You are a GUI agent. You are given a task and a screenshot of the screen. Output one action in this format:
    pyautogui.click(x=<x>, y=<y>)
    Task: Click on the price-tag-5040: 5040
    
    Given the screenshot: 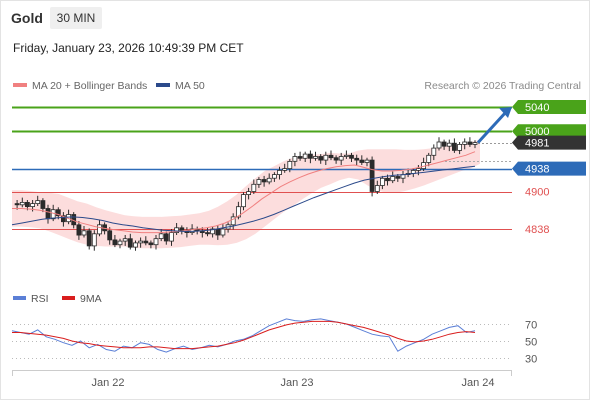 What is the action you would take?
    pyautogui.click(x=549, y=107)
    